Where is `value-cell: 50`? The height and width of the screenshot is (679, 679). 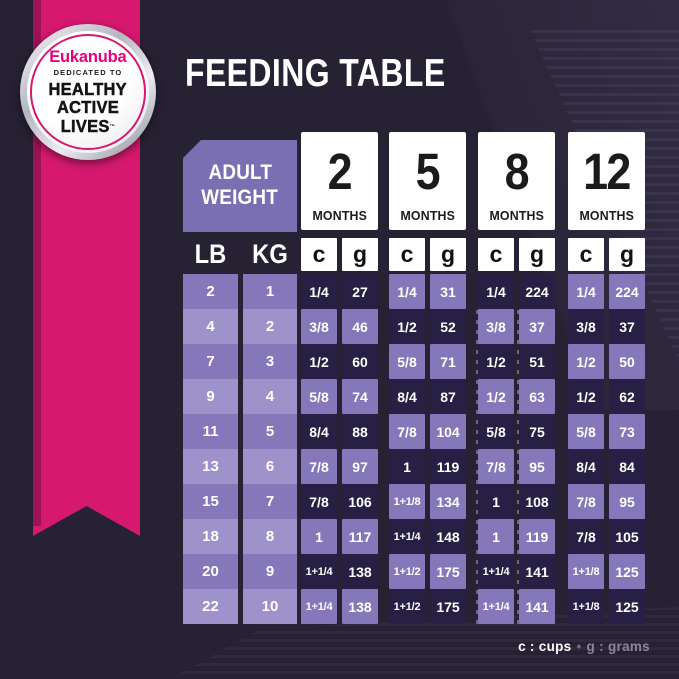 value-cell: 50 is located at coordinates (627, 361).